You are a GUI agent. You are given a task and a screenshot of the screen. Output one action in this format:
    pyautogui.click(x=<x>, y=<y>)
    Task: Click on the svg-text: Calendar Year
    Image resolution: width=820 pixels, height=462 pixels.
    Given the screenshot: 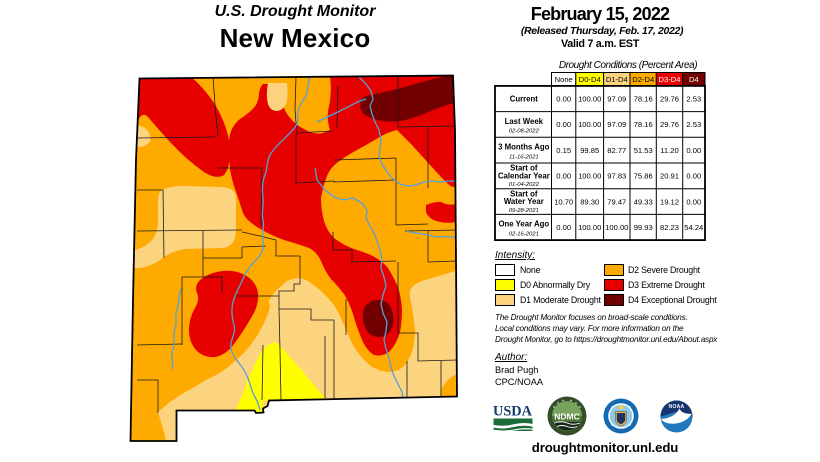 What is the action you would take?
    pyautogui.click(x=524, y=175)
    